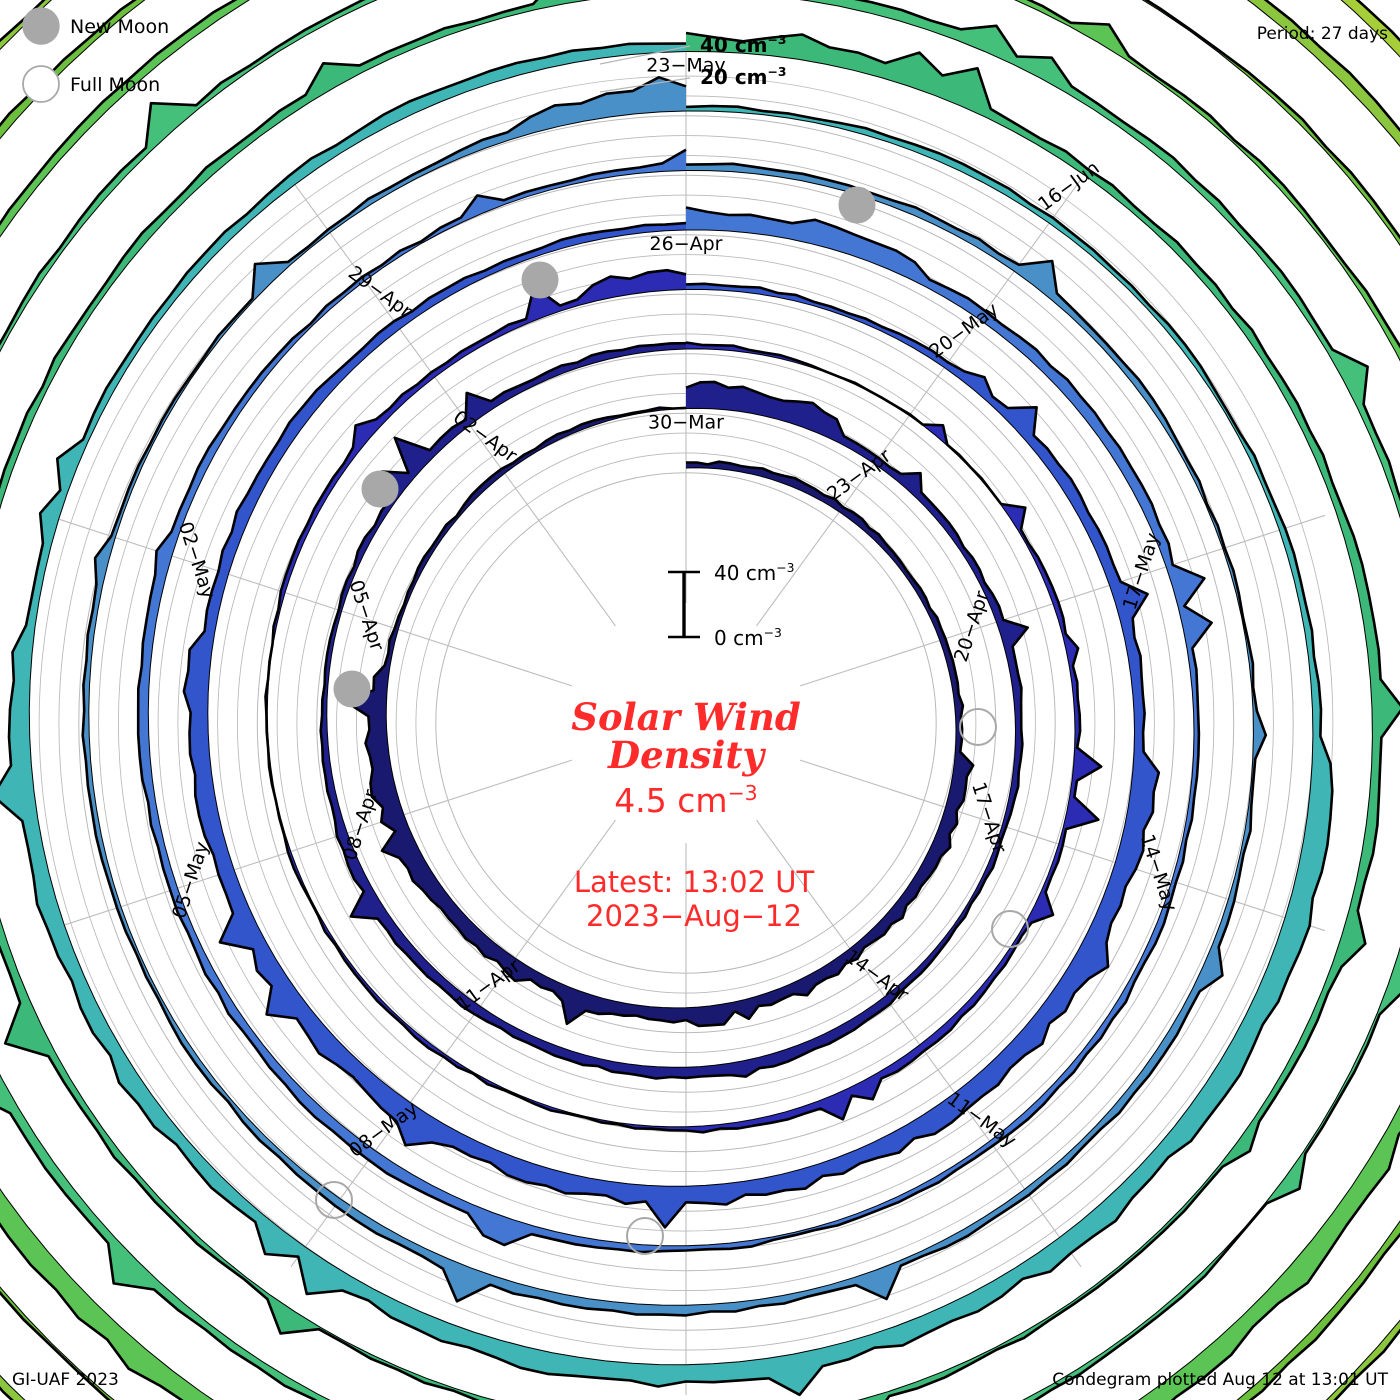 The width and height of the screenshot is (1400, 1400). What do you see at coordinates (687, 755) in the screenshot?
I see `center-title-line2: Density` at bounding box center [687, 755].